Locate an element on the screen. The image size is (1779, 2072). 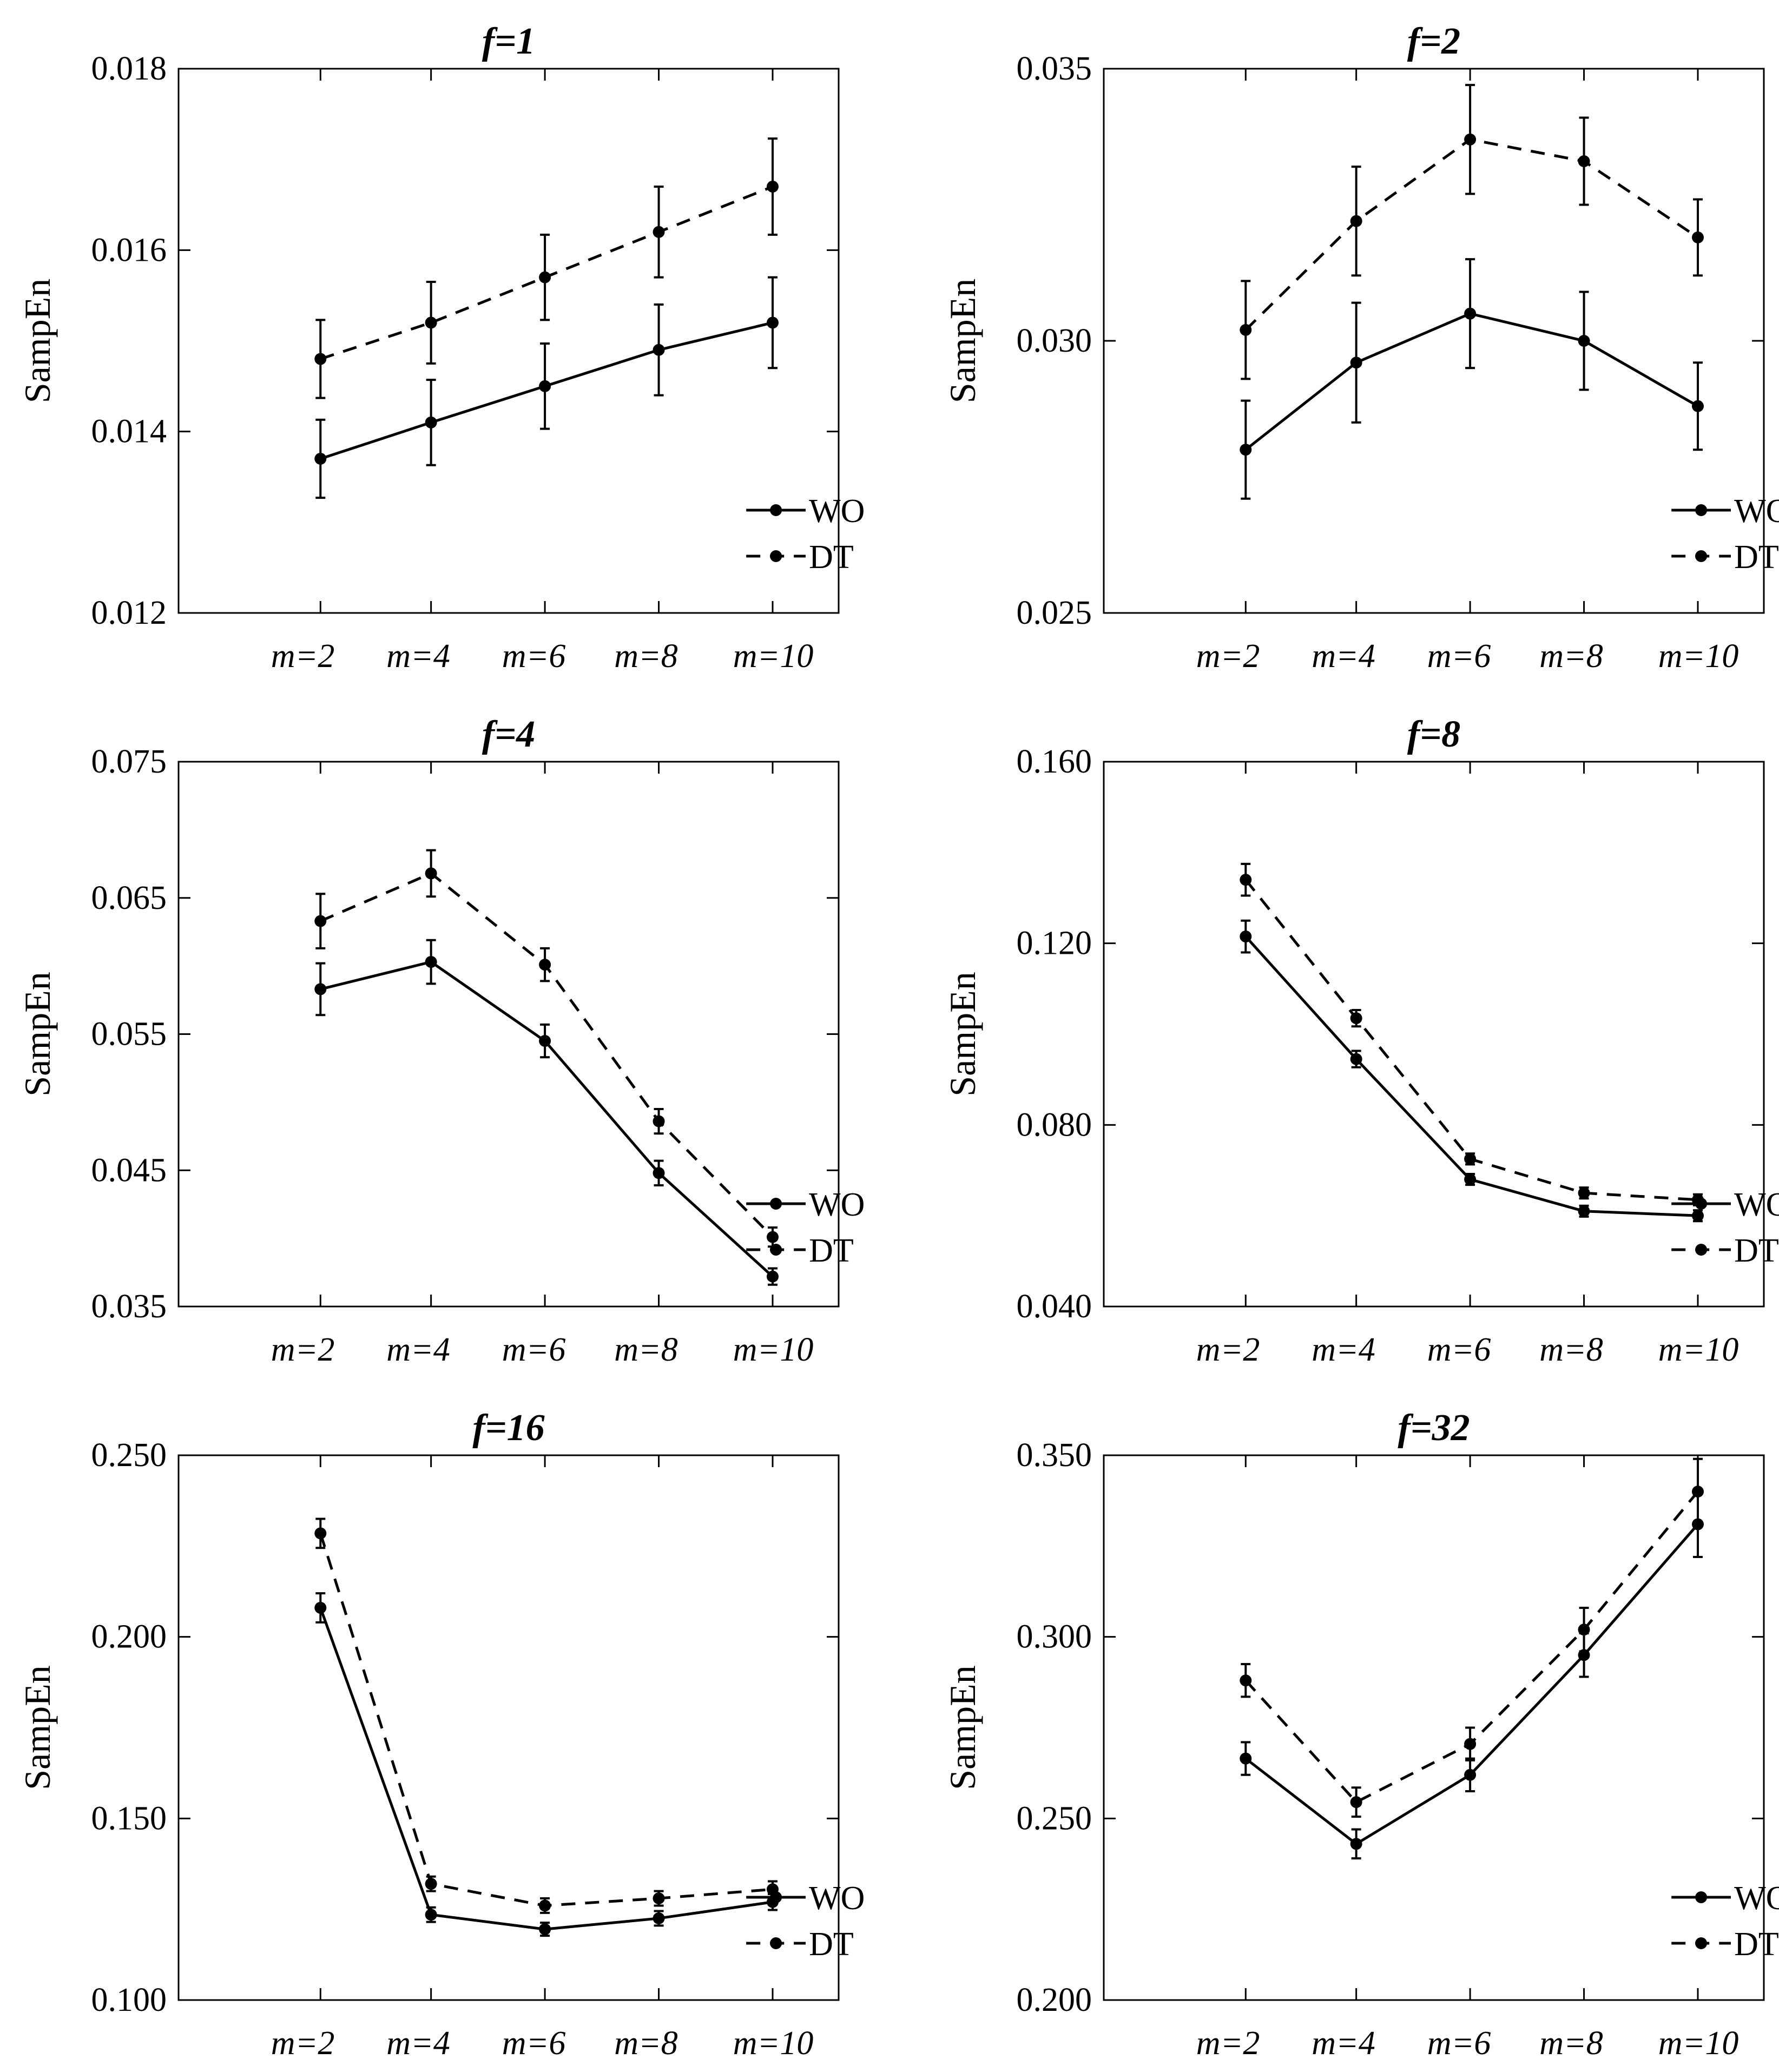
y-tick-label: 0.040 is located at coordinates (1054, 1306).